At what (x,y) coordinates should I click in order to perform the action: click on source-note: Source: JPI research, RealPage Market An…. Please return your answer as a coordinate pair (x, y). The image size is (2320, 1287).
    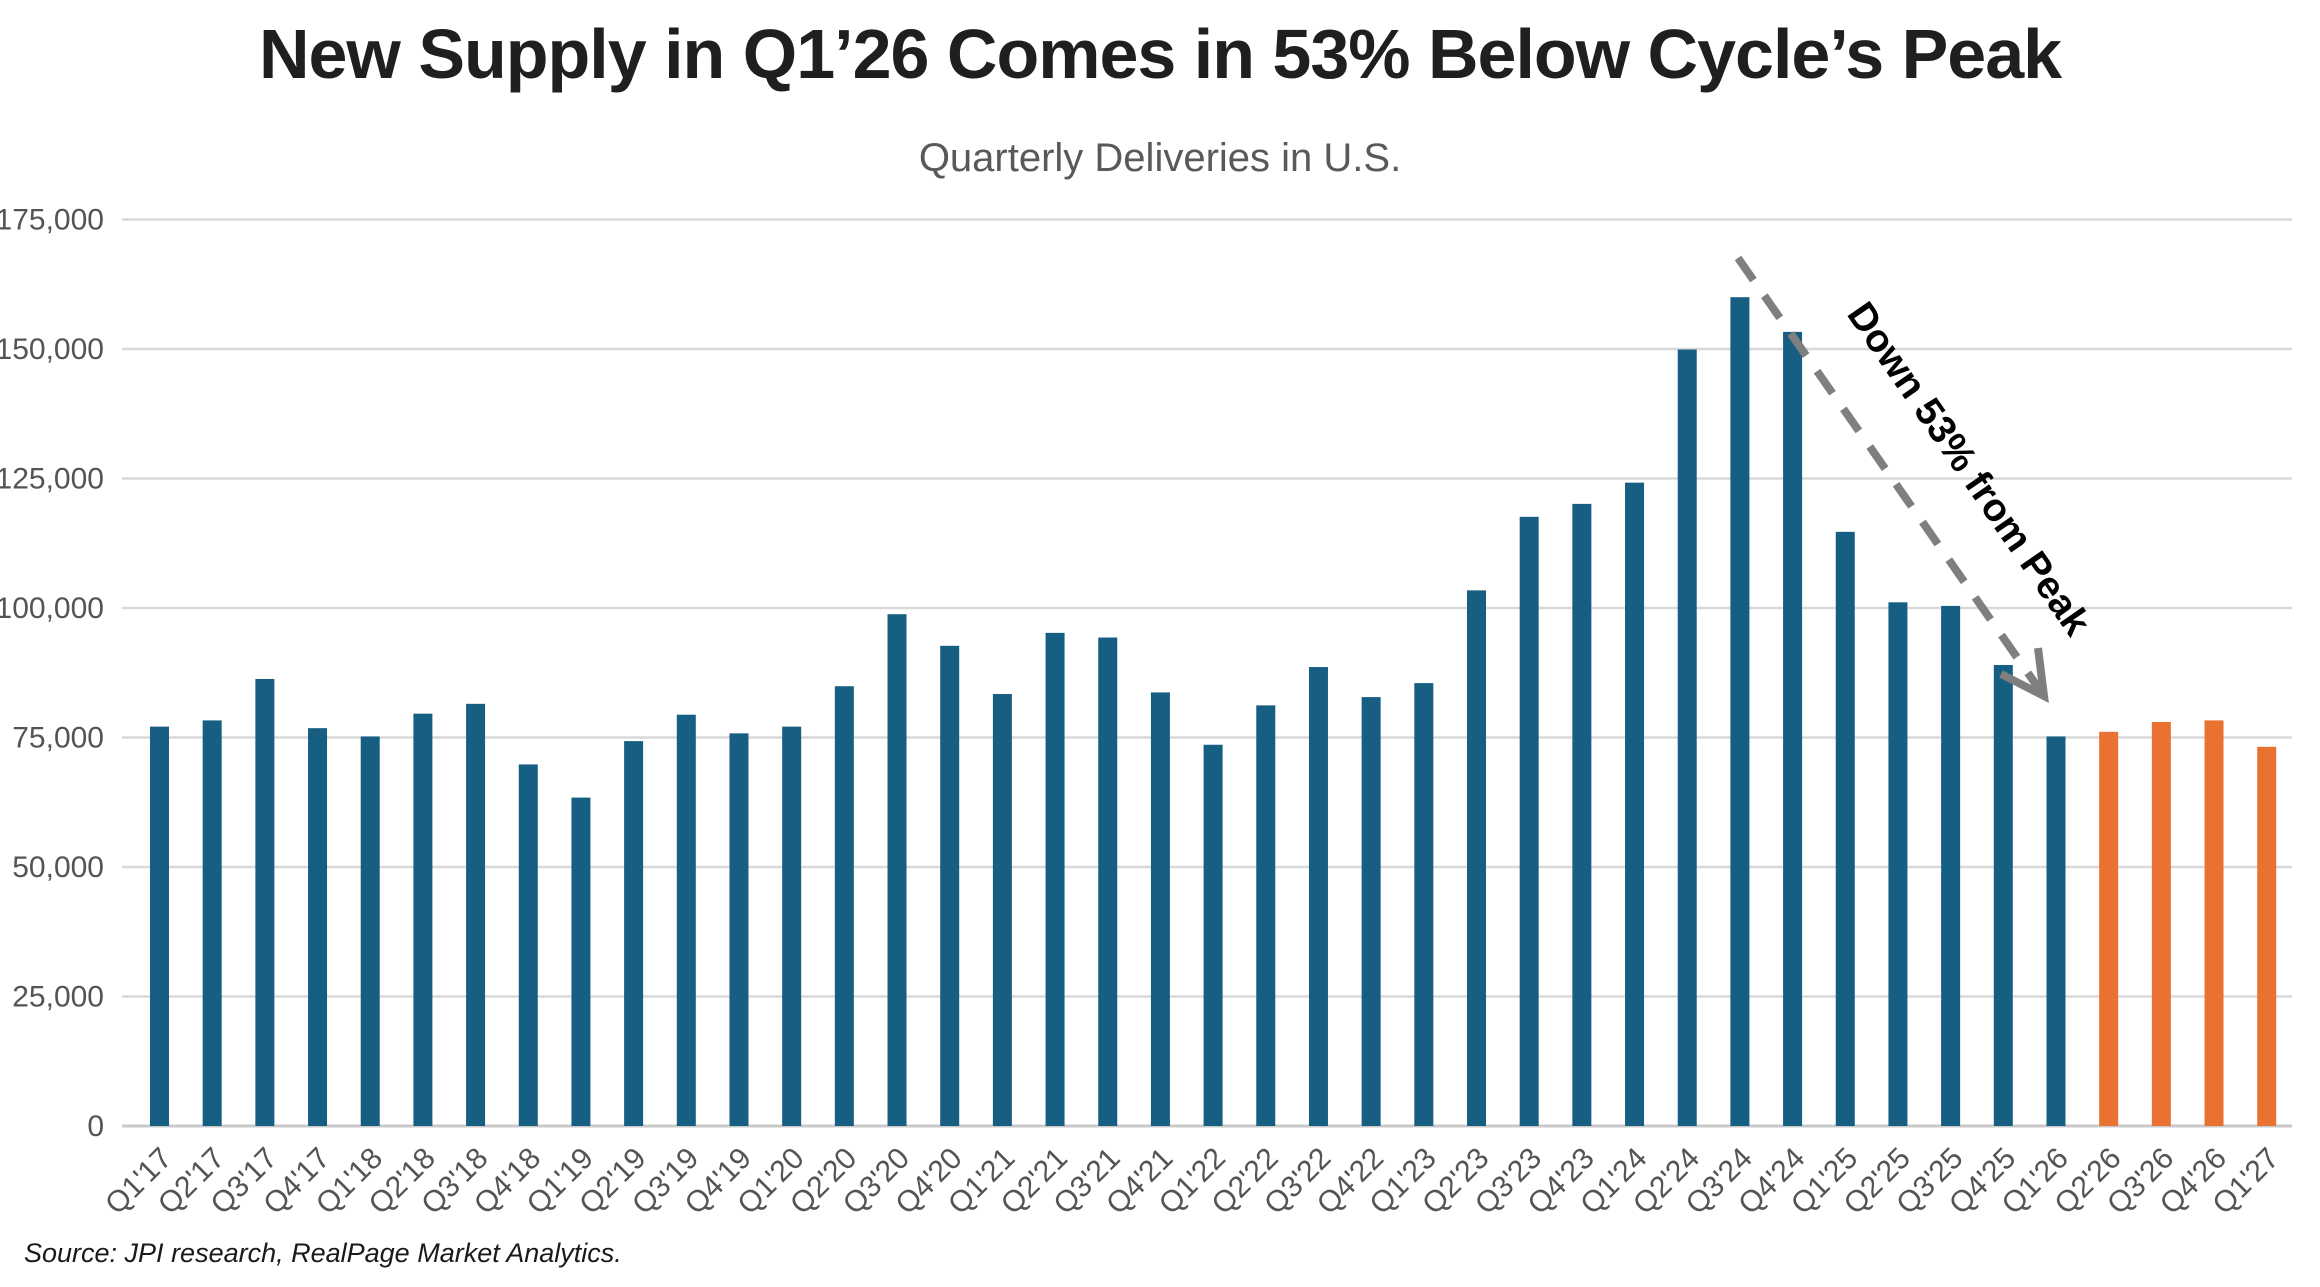
    Looking at the image, I should click on (323, 1253).